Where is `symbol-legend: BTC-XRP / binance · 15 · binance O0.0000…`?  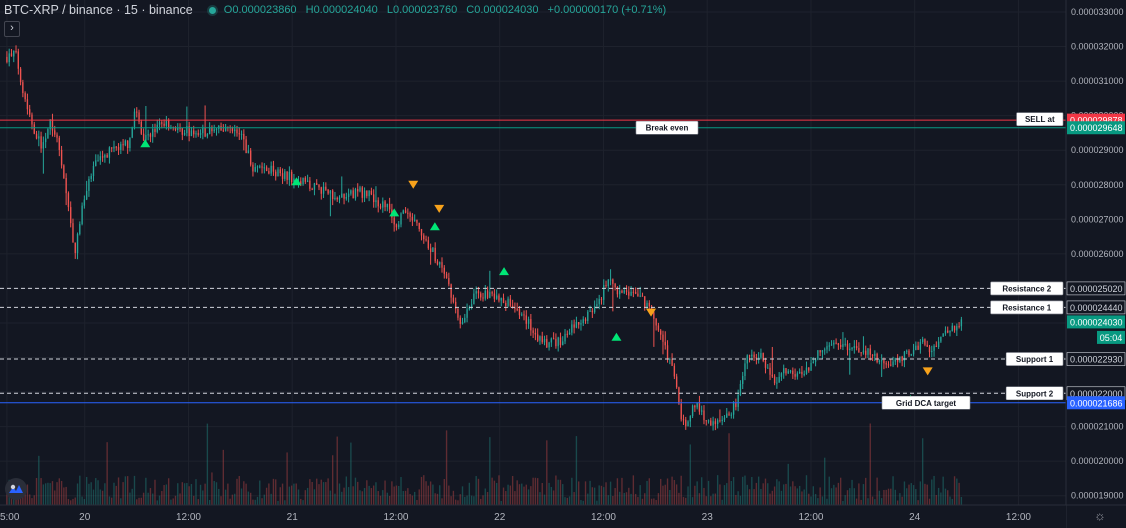 symbol-legend: BTC-XRP / binance · 15 · binance O0.0000… is located at coordinates (338, 10).